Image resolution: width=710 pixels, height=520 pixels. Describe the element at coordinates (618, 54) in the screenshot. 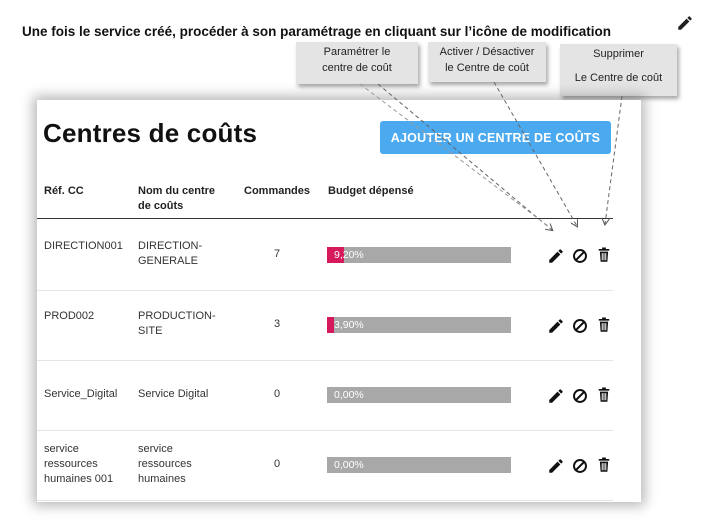

I see `callout-delete-line-1: Supprimer` at that location.